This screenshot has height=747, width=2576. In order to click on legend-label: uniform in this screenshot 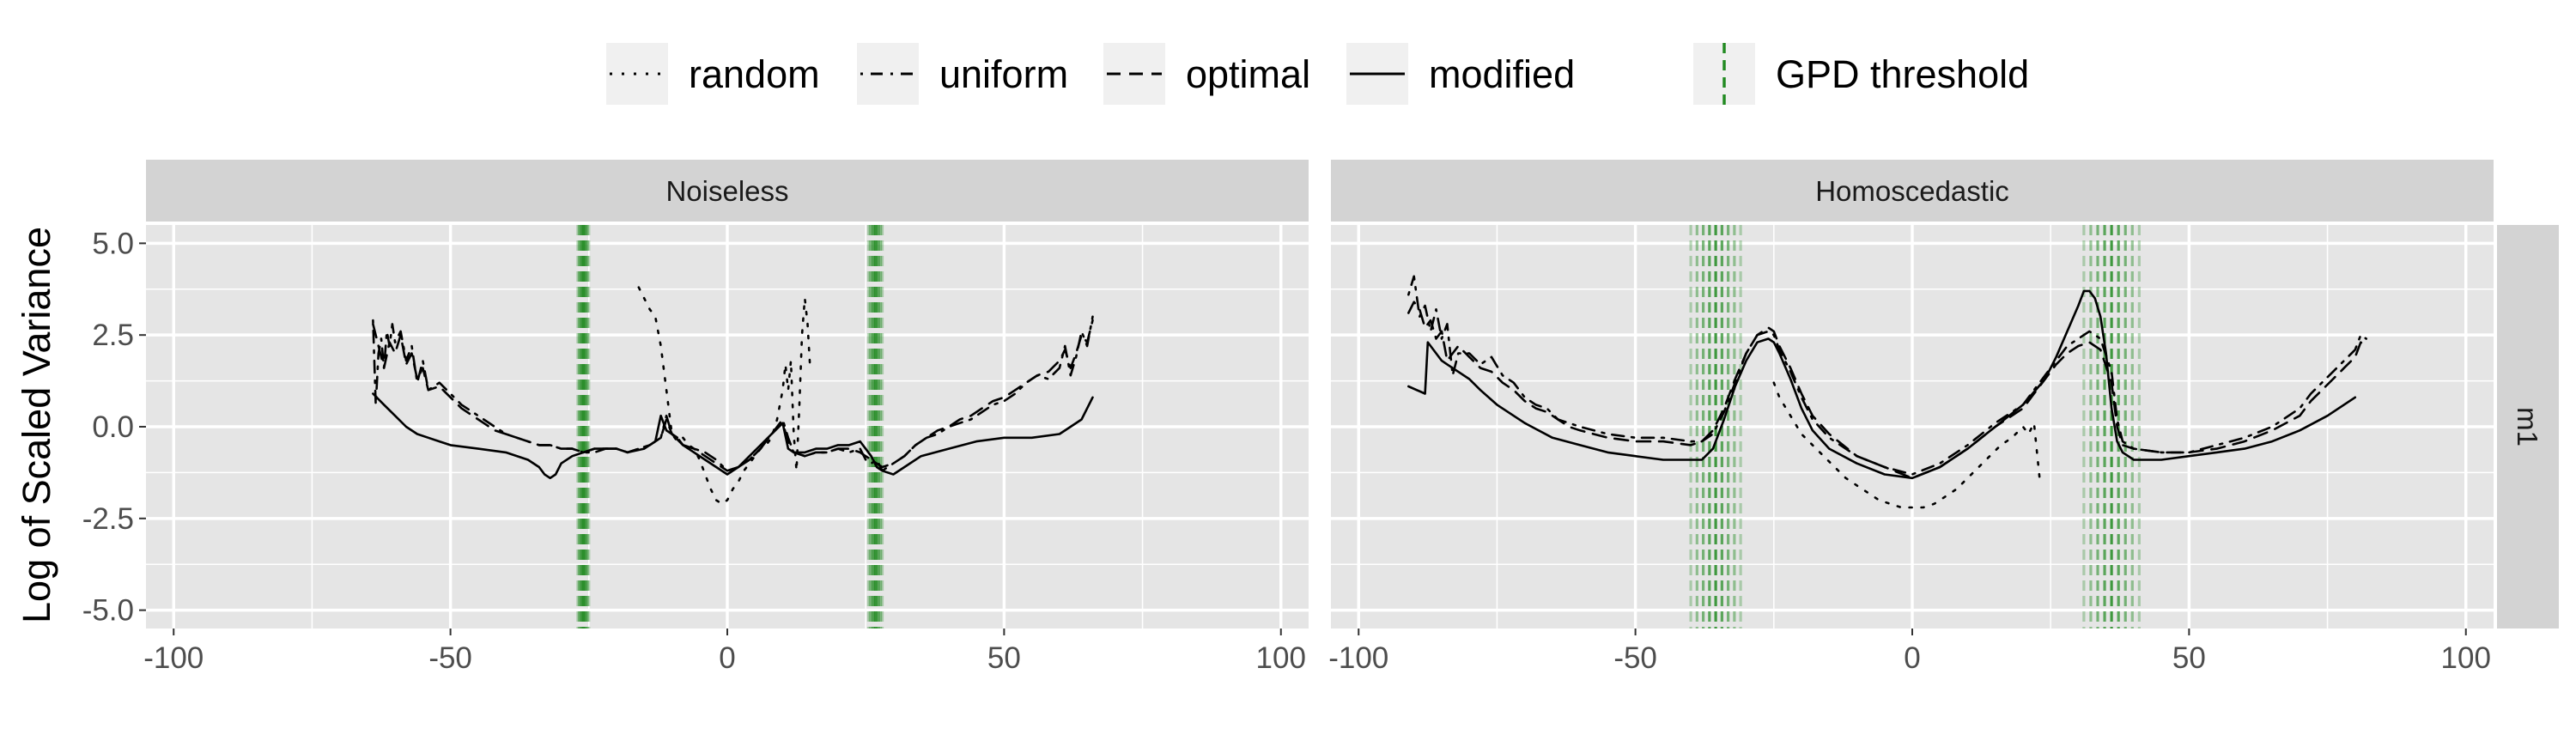, I will do `click(1003, 74)`.